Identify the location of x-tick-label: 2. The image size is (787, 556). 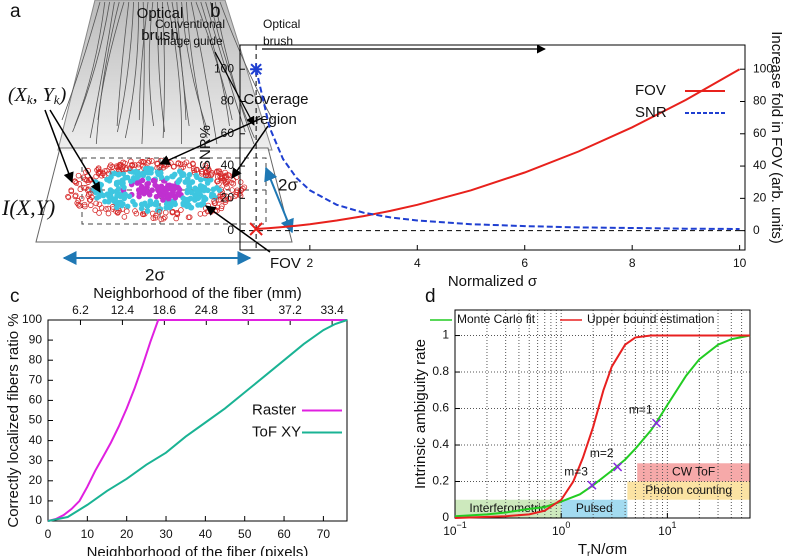
(309, 263).